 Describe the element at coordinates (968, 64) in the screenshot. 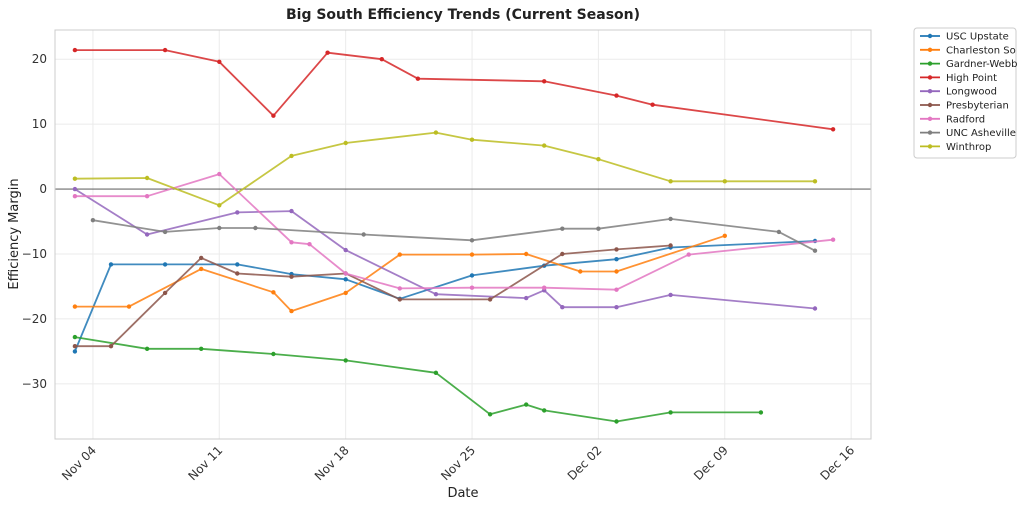

I see `legend-item-gardner-webb: Gardner-Webb` at that location.